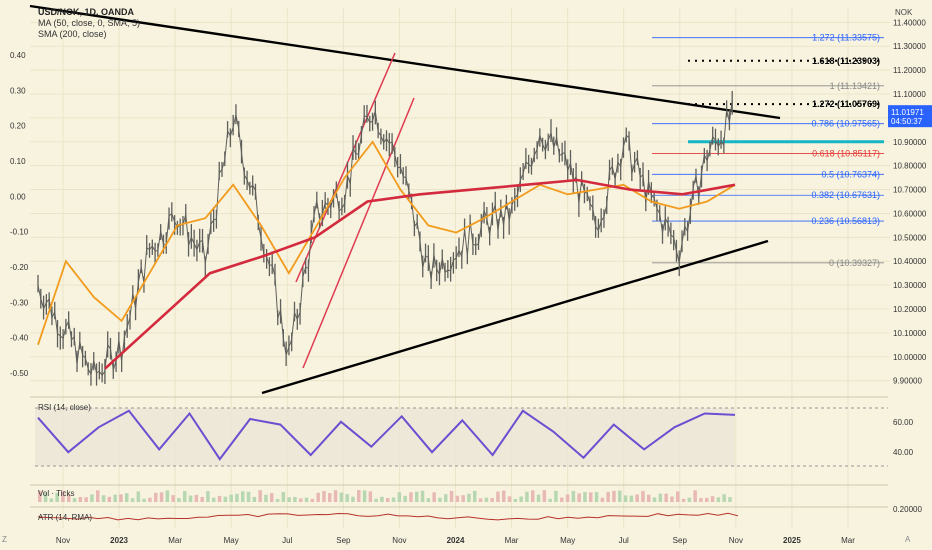 This screenshot has height=550, width=932. Describe the element at coordinates (89, 23) in the screenshot. I see `ma-legend: MA (50, close, 0, SMA, 5)` at that location.